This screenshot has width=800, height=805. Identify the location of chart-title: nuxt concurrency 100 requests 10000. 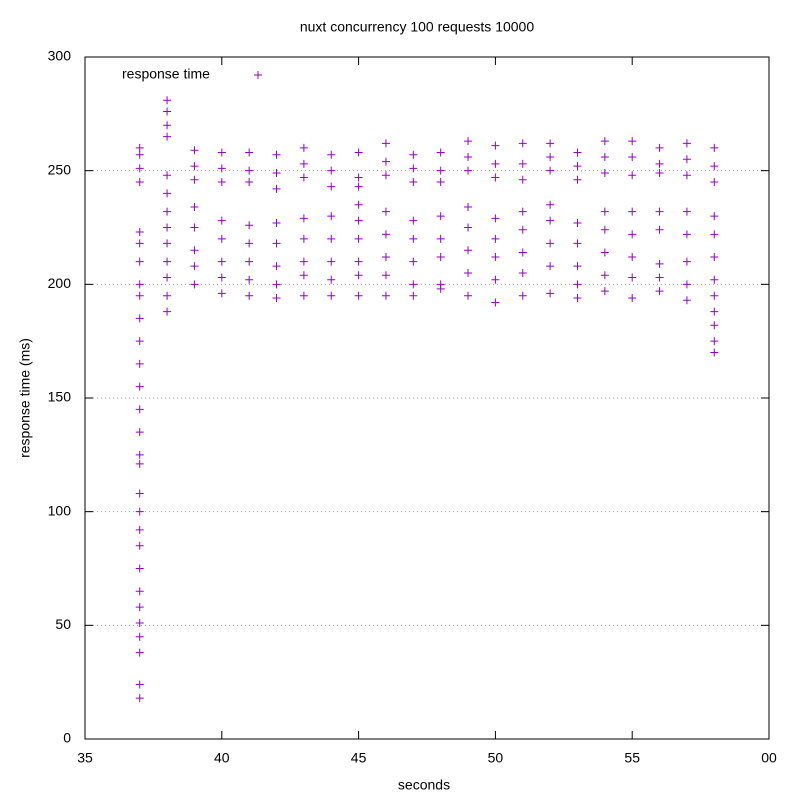
(417, 27).